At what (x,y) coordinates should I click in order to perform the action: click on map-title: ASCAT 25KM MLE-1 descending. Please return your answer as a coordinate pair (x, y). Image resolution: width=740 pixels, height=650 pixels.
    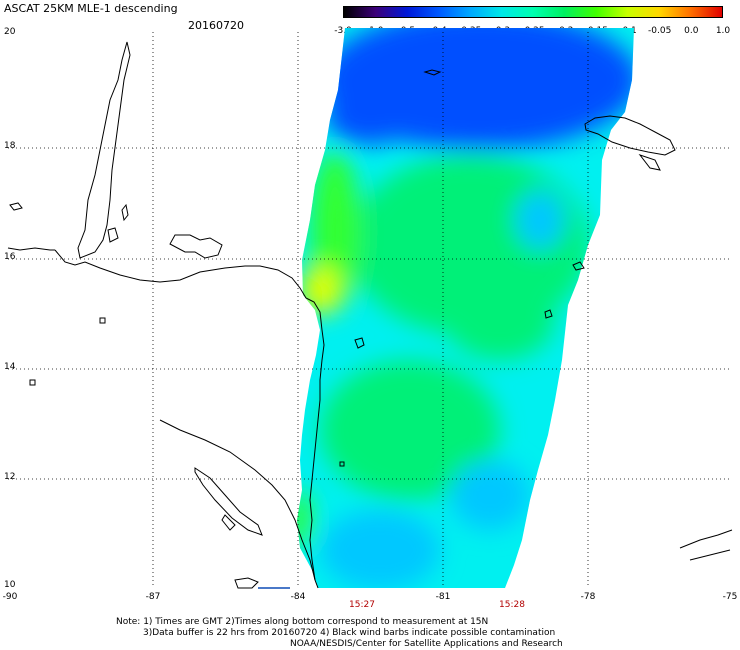
    Looking at the image, I should click on (91, 8).